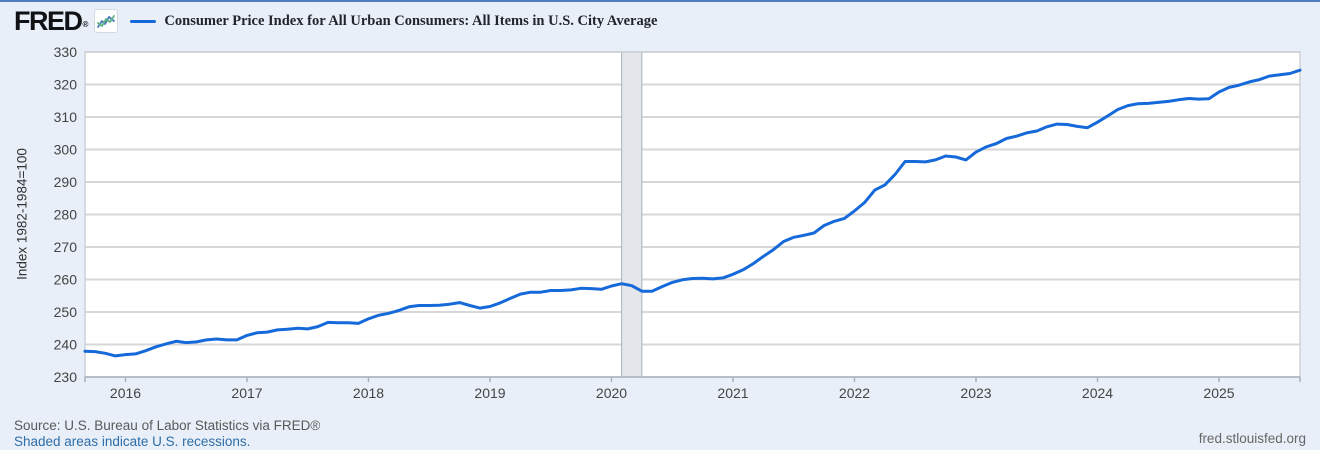  Describe the element at coordinates (489, 393) in the screenshot. I see `x-tick-label: 2019` at that location.